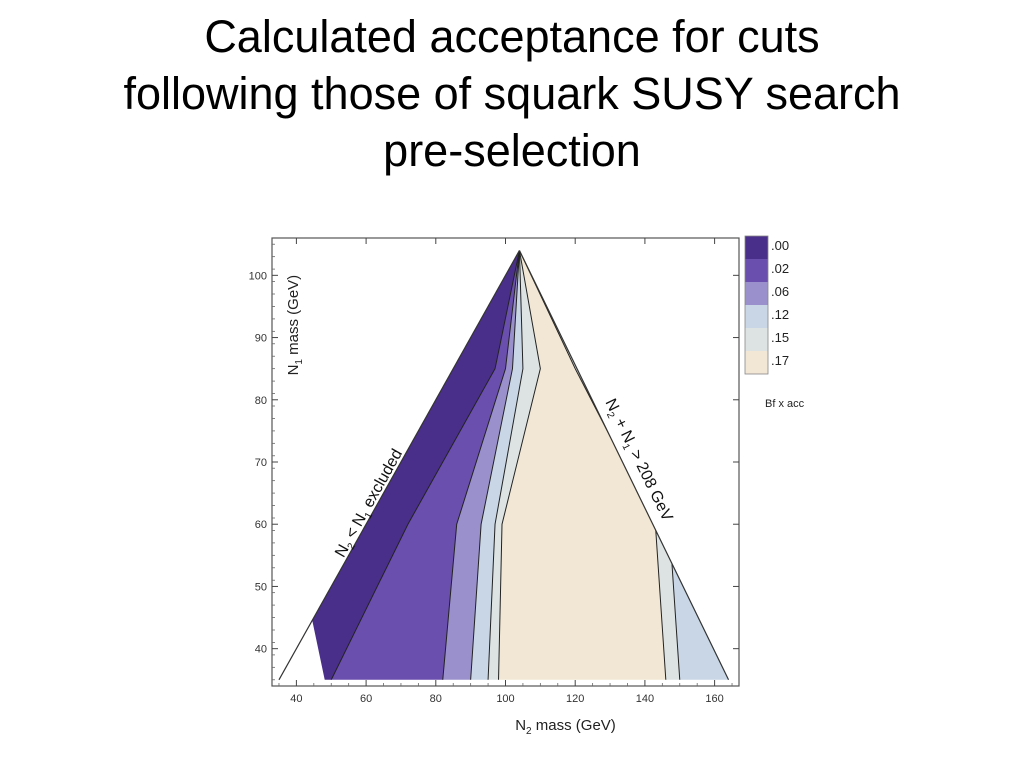  I want to click on slide-title-line-2: following those of squark SUSY search, so click(512, 93).